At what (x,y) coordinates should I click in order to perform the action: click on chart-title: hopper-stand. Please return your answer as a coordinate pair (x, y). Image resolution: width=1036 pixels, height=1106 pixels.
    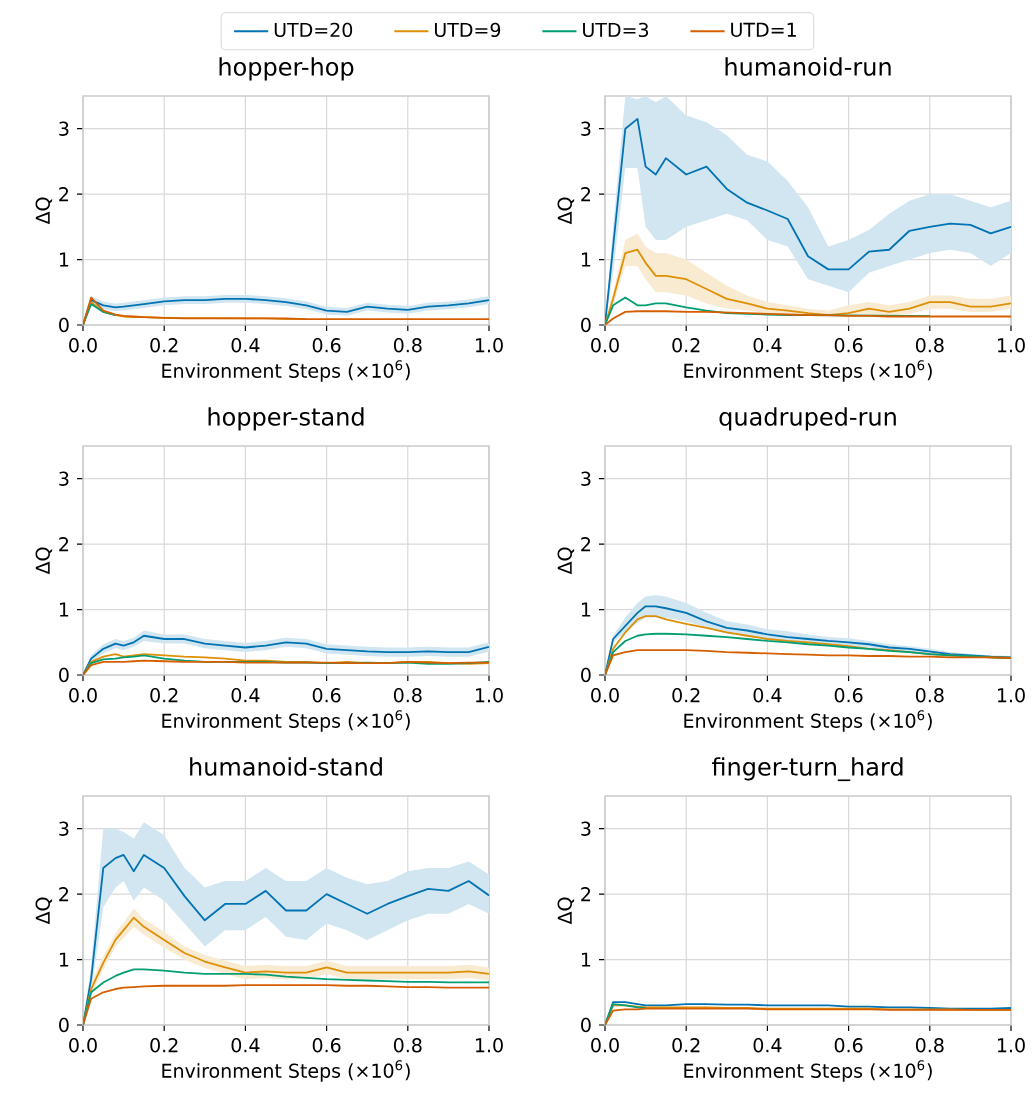
    Looking at the image, I should click on (286, 419).